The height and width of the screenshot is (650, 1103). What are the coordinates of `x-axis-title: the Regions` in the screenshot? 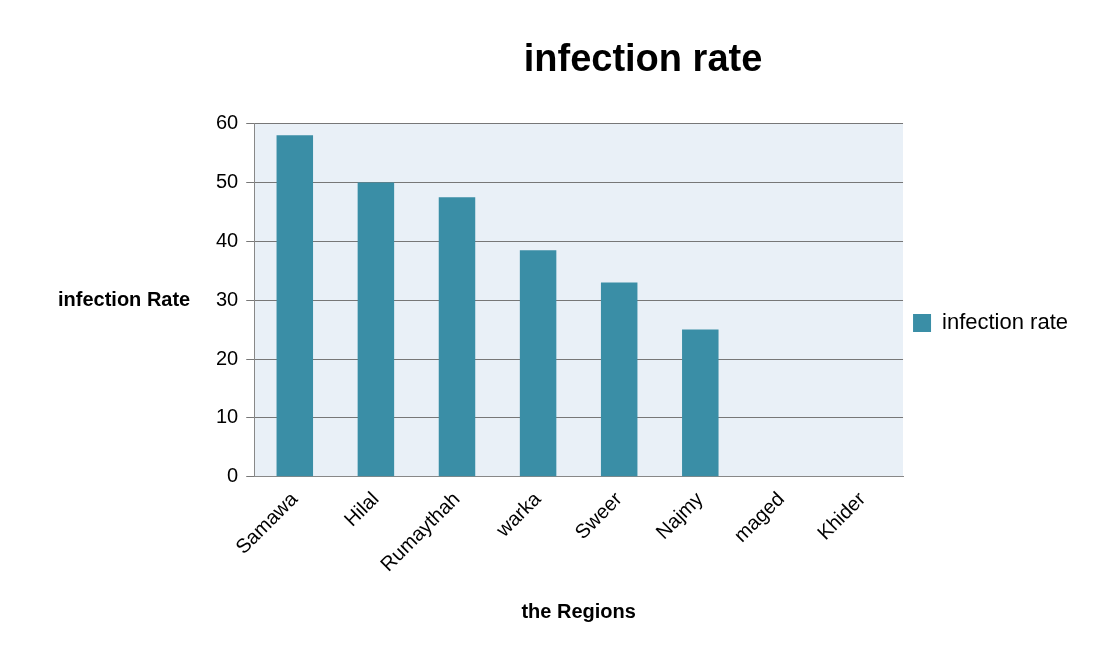 It's located at (578, 610).